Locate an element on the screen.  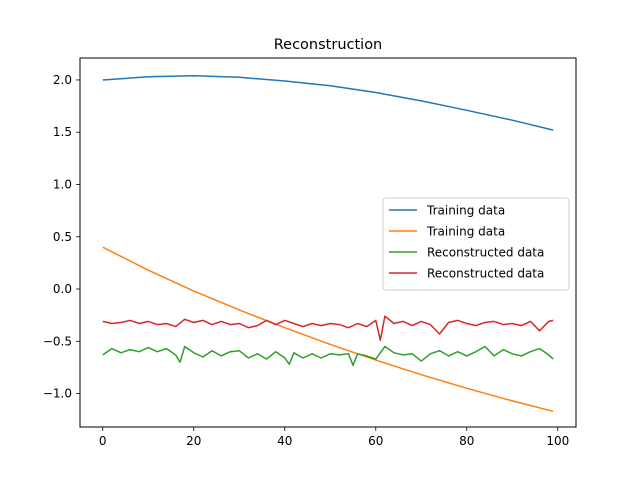
legend-label-1: Training data is located at coordinates (465, 232).